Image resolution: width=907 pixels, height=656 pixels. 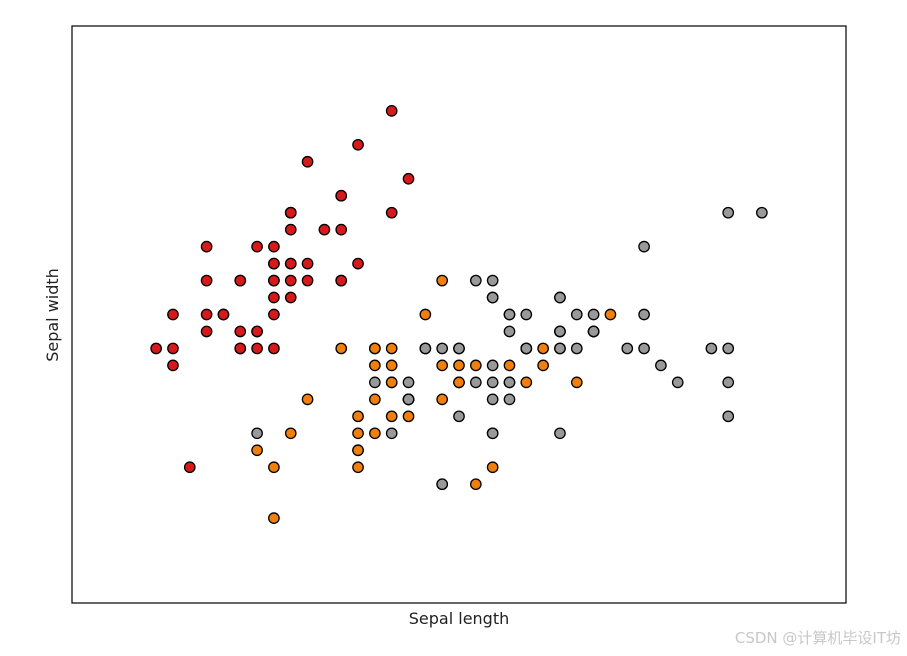 I want to click on x-axis-label: Sepal length, so click(x=459, y=618).